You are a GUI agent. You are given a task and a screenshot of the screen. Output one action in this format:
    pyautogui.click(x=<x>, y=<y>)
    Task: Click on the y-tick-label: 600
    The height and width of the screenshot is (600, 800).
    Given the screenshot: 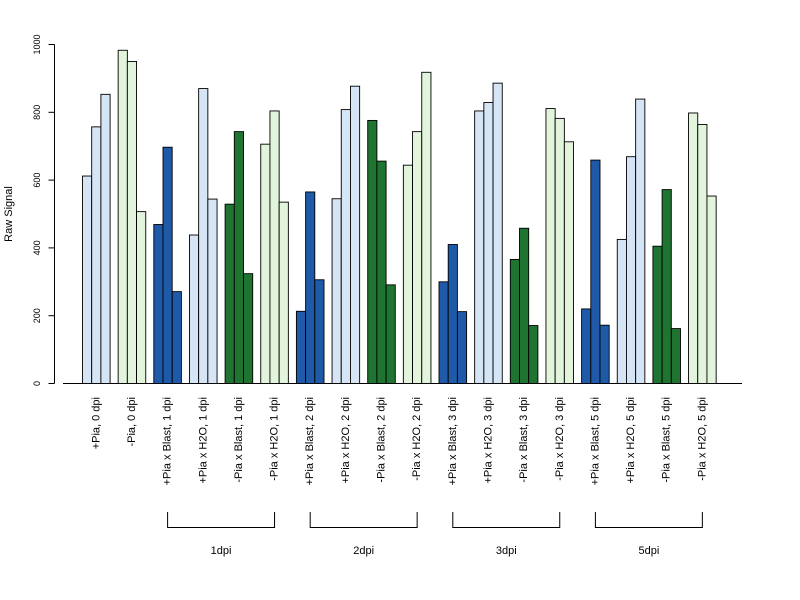 What is the action you would take?
    pyautogui.click(x=37, y=180)
    